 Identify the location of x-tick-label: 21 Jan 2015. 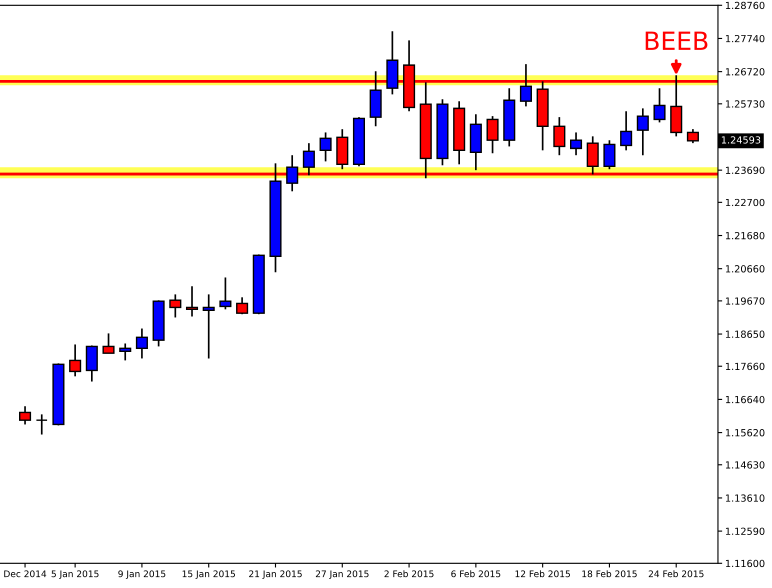
(275, 574).